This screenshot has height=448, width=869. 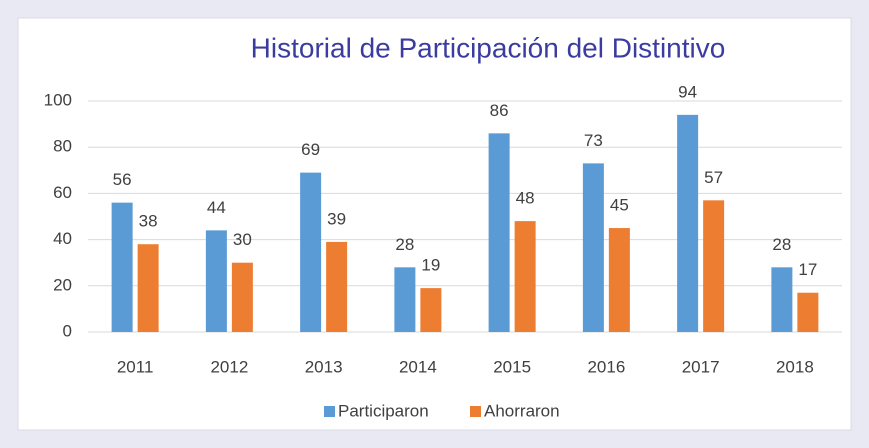 I want to click on data-label: 73, so click(x=593, y=140).